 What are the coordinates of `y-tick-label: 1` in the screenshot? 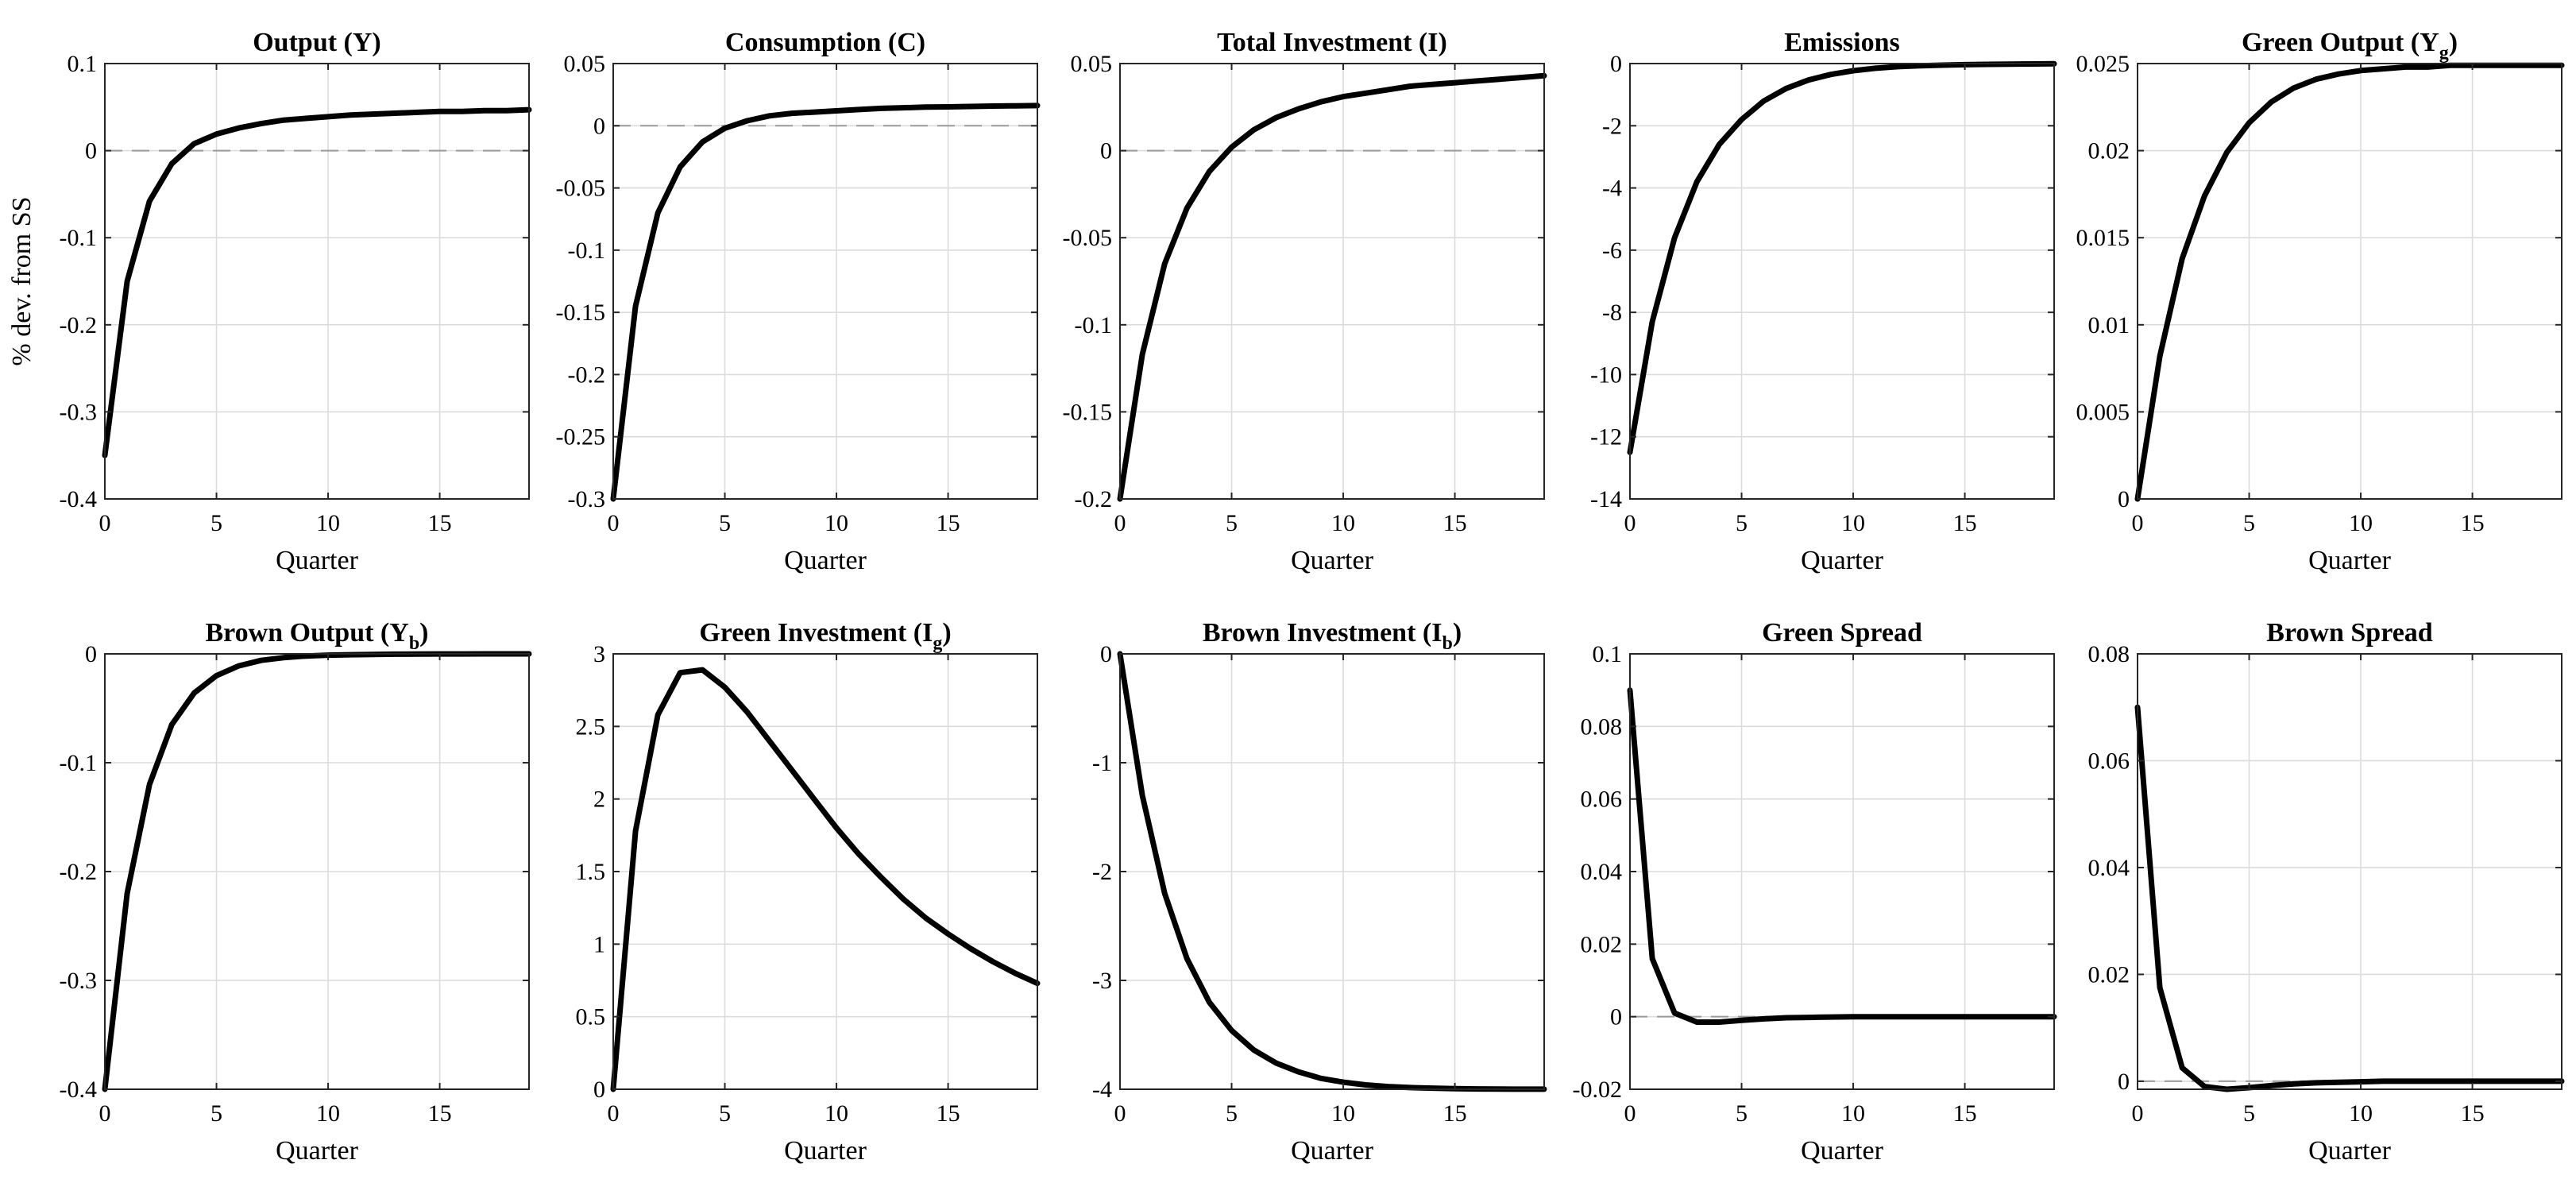 It's located at (599, 944).